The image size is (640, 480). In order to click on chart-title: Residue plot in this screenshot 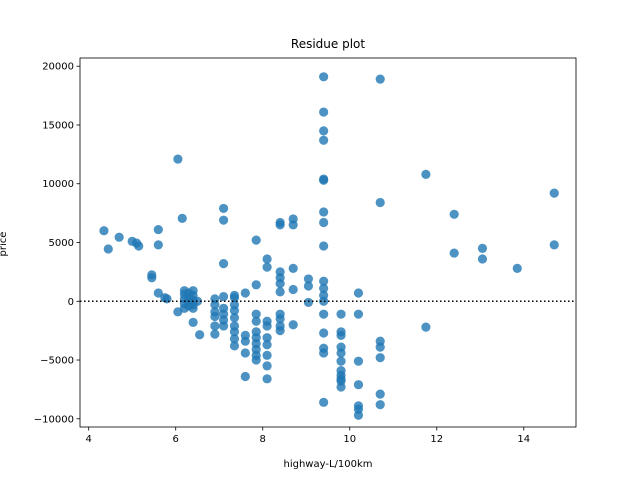, I will do `click(328, 44)`.